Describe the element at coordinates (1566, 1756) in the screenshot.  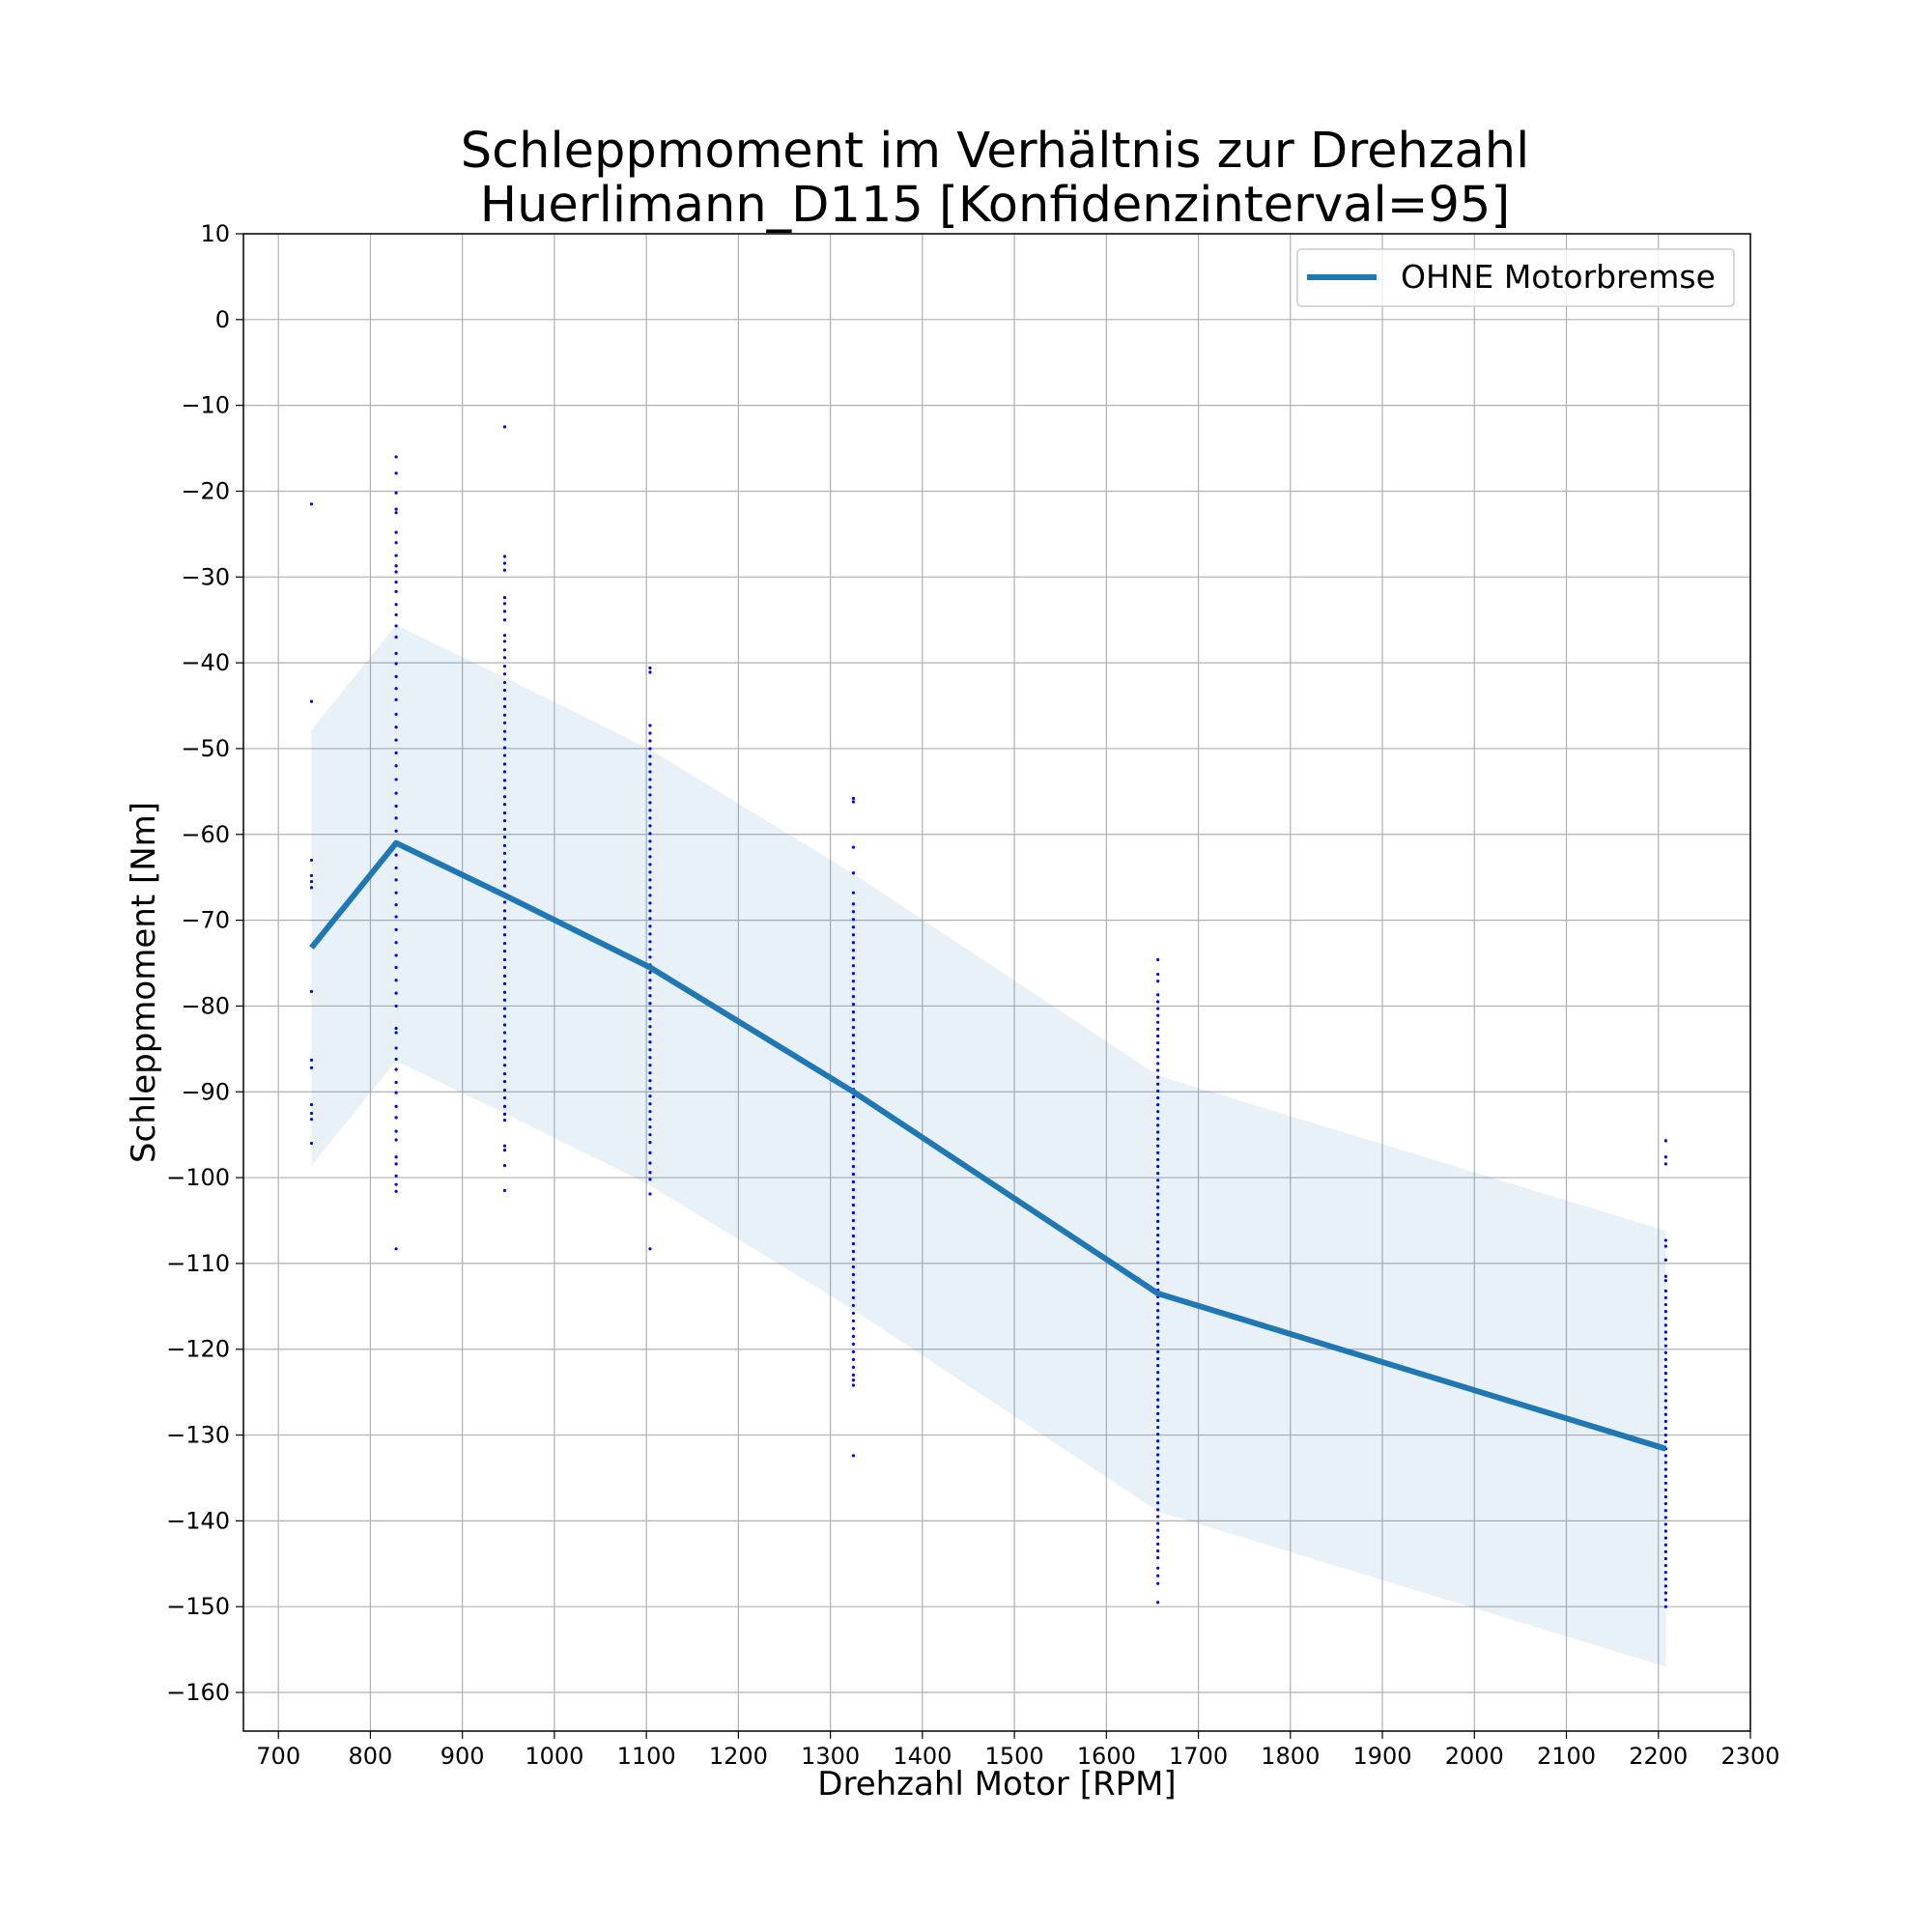
I see `x-tick-label: 2100` at that location.